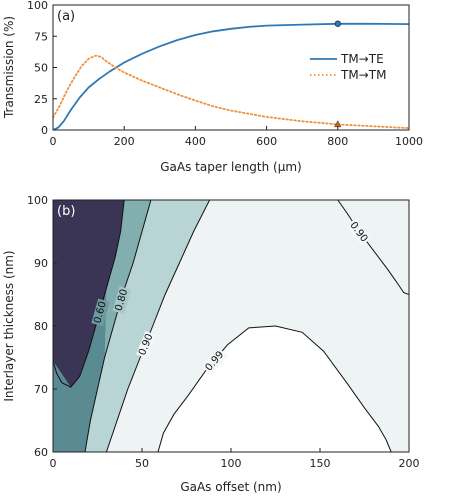 The image size is (463, 496). Describe the element at coordinates (231, 167) in the screenshot. I see `panel-a-x-axis-label: GaAs taper length (µm)` at that location.